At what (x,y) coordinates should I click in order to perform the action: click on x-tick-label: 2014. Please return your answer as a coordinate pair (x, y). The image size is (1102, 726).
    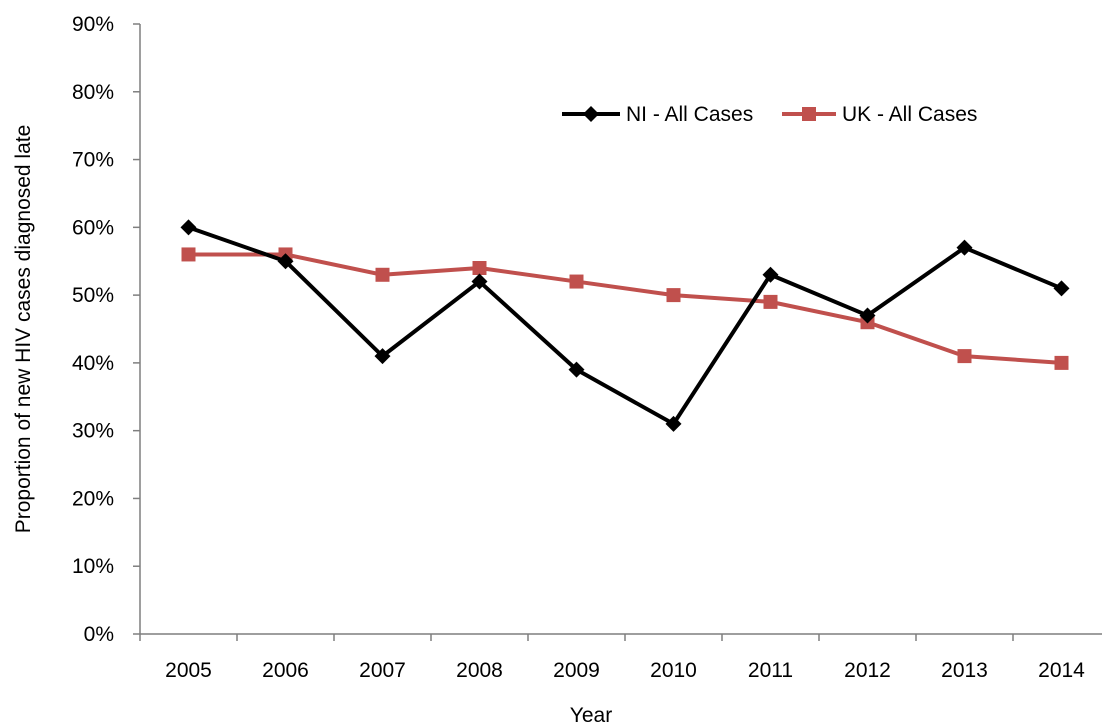
    Looking at the image, I should click on (1061, 670).